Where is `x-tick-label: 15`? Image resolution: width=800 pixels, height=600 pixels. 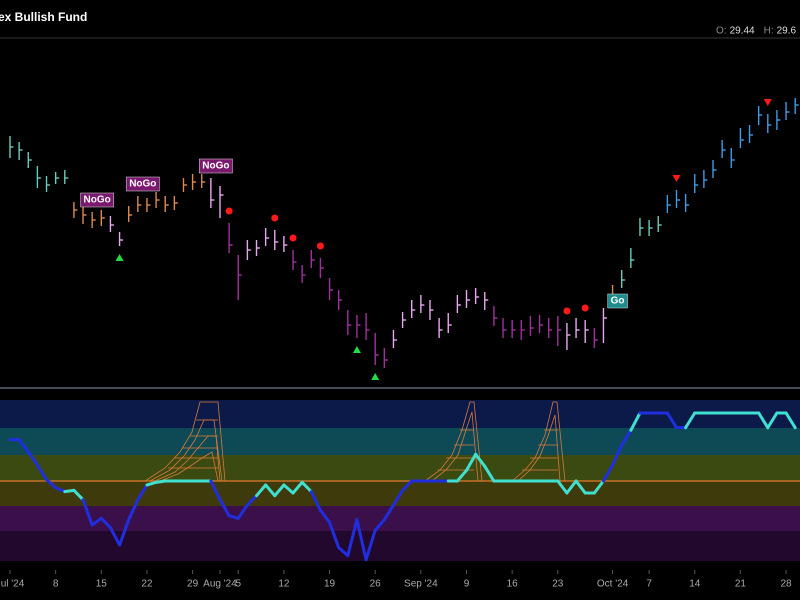
x-tick-label: 15 is located at coordinates (102, 584).